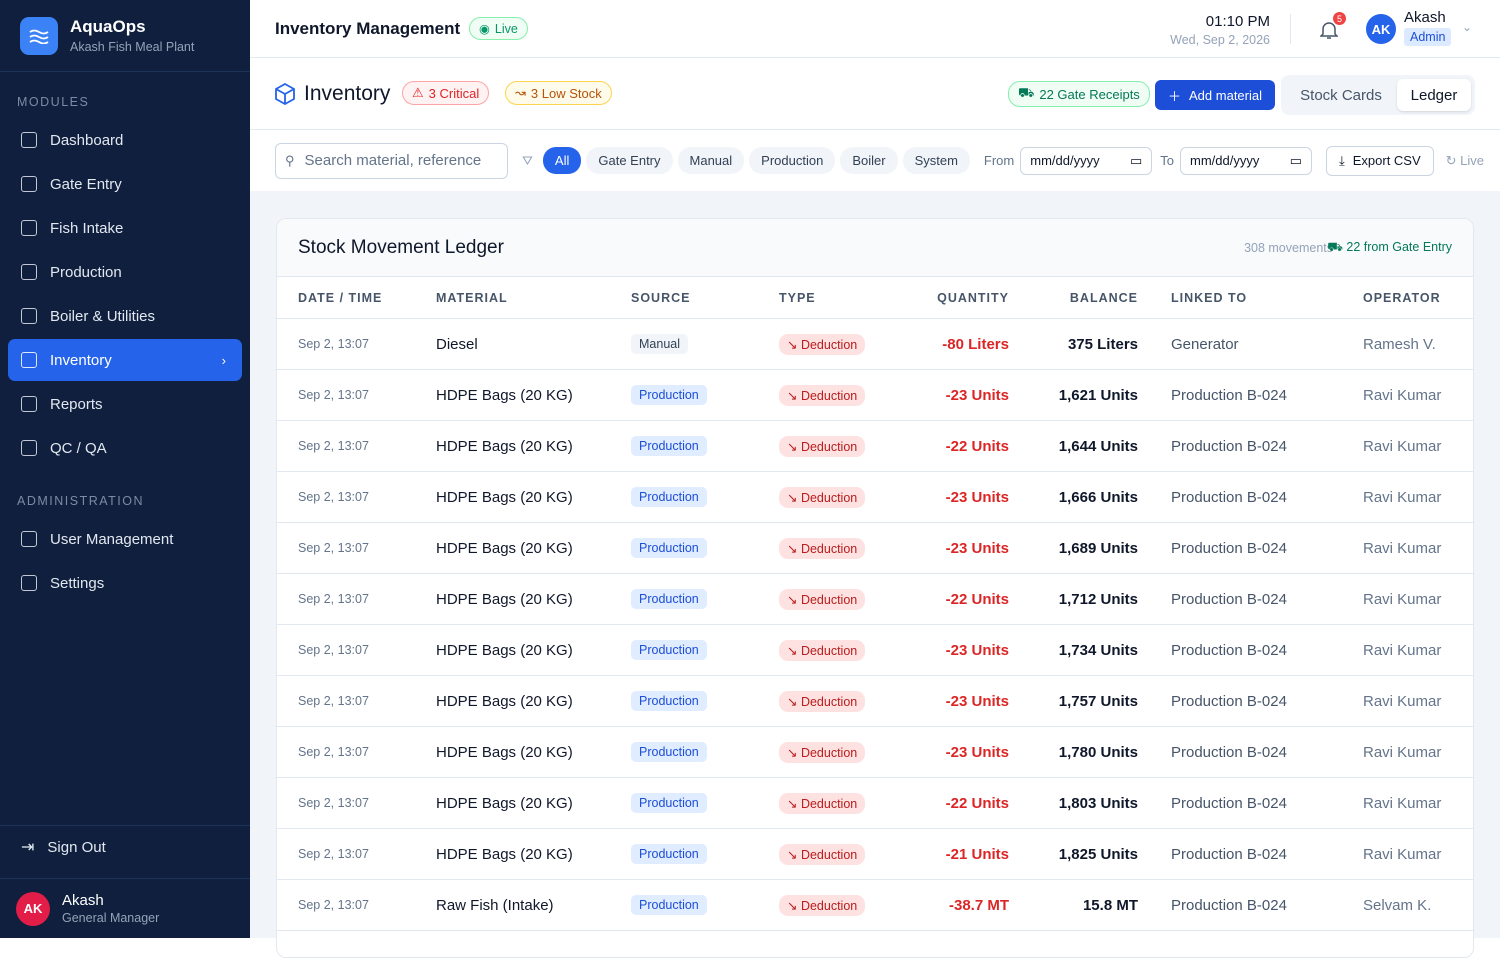 The image size is (1500, 958). I want to click on filter-chip: All, so click(562, 160).